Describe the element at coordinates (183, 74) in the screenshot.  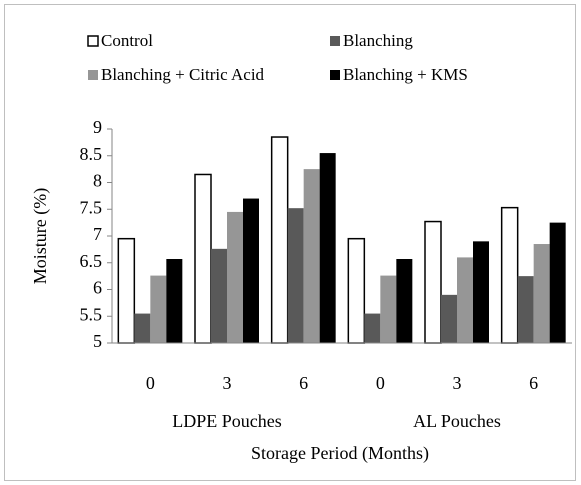
I see `legend-label: Blanching + Citric Acid` at that location.